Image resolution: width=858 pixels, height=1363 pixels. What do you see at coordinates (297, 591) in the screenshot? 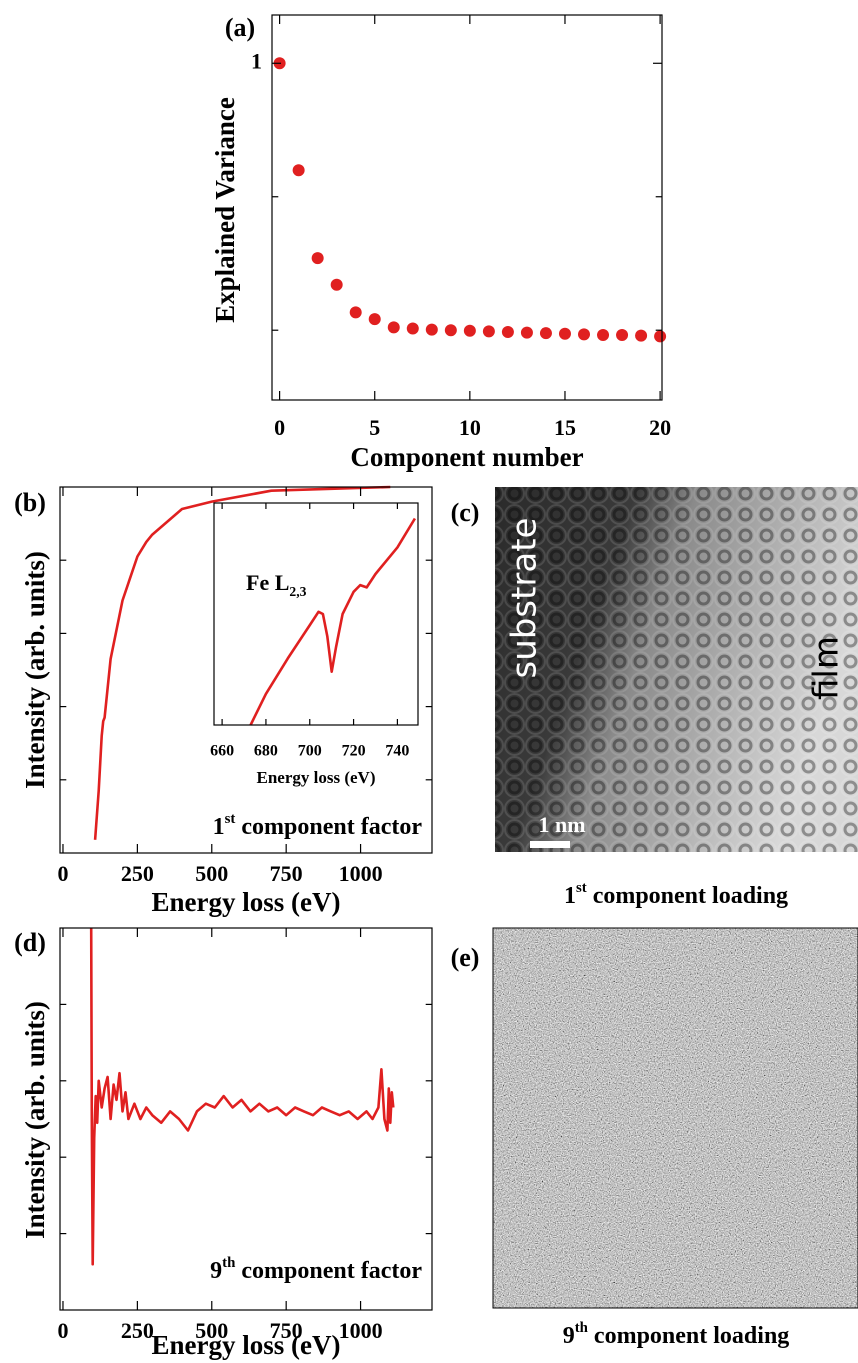
I see `text-part-sub: 2,3` at bounding box center [297, 591].